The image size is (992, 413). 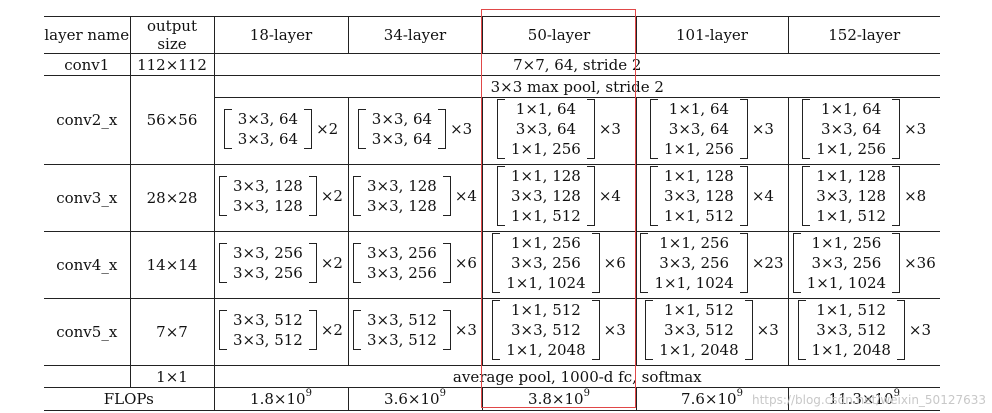 I want to click on block-cell: 1×1, 64 3×3, 64 1×1, 256 ×3, so click(x=711, y=131).